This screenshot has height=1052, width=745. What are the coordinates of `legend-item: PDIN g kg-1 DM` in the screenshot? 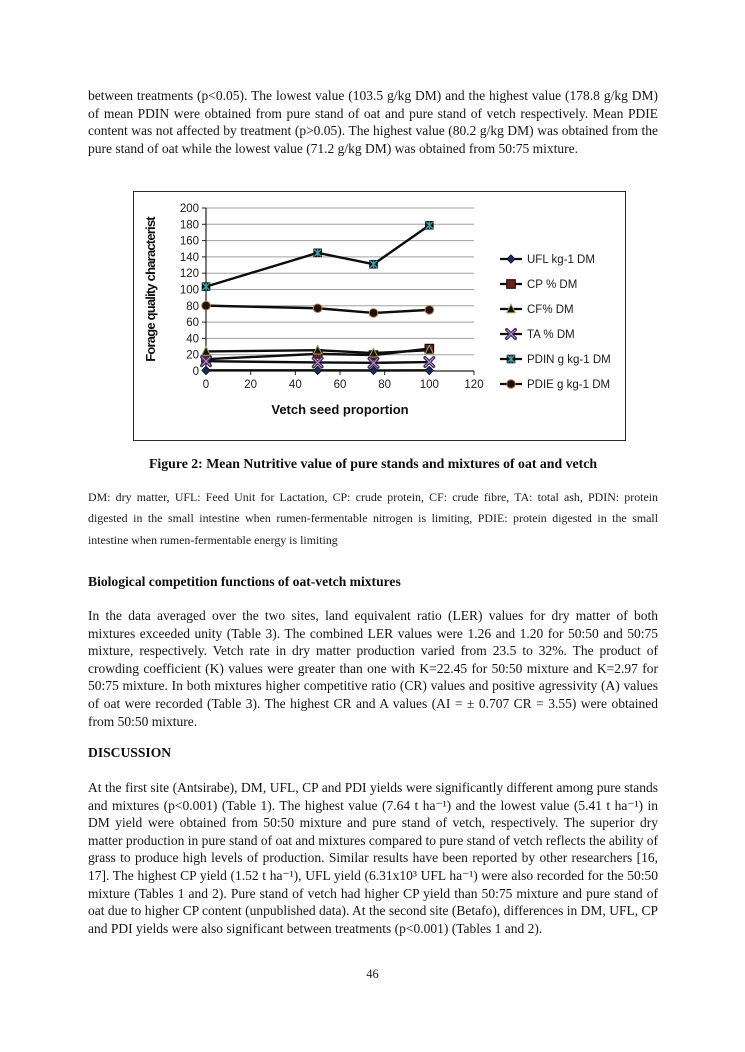 It's located at (555, 360).